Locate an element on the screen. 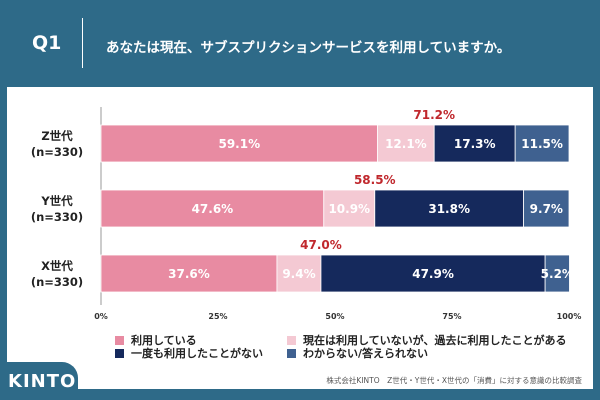  data-label: 47.9% is located at coordinates (433, 274).